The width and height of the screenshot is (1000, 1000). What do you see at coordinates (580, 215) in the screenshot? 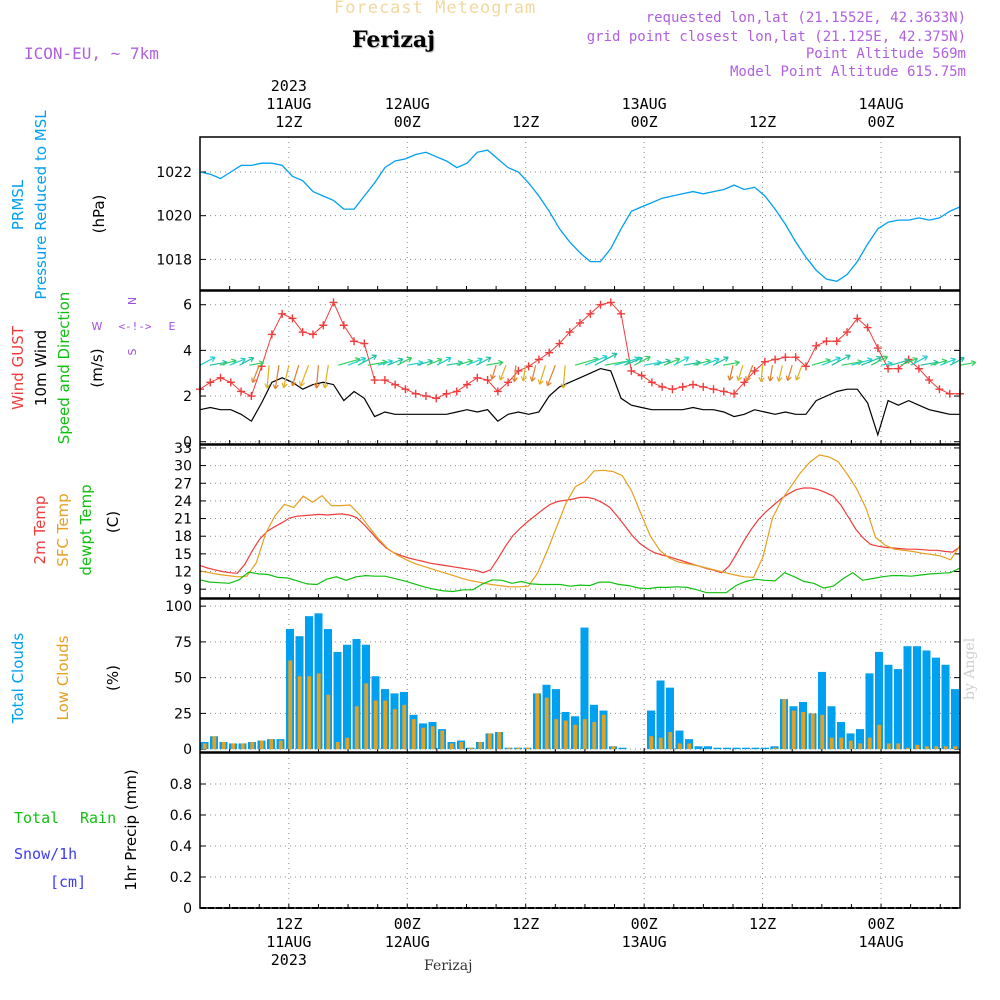
I see `pressure-line` at bounding box center [580, 215].